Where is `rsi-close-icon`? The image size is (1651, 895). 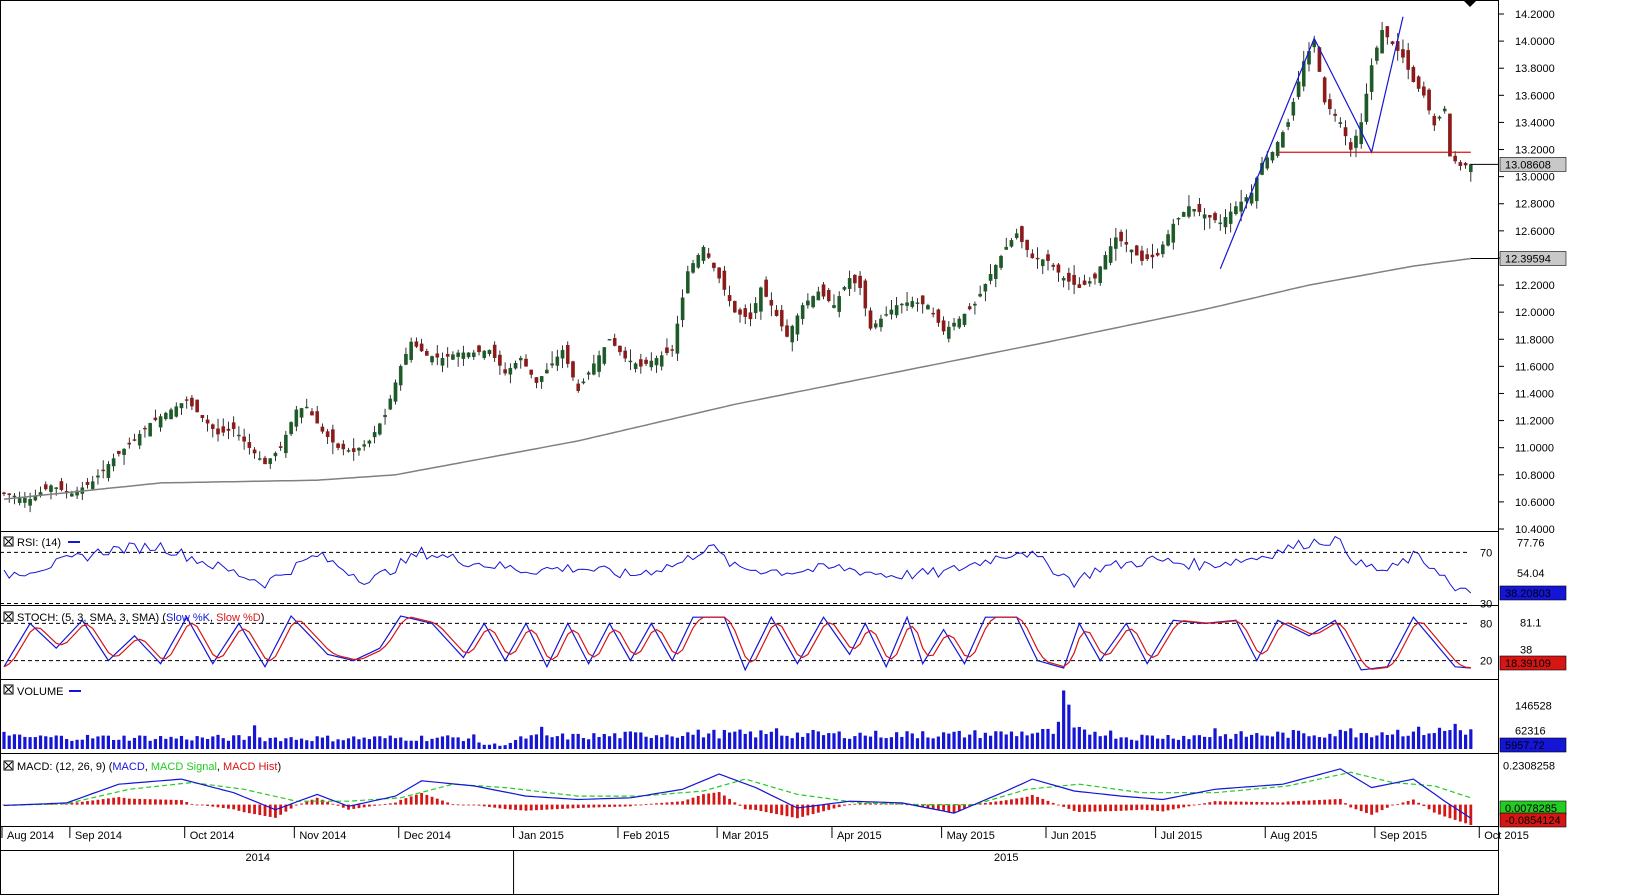 rsi-close-icon is located at coordinates (8, 541).